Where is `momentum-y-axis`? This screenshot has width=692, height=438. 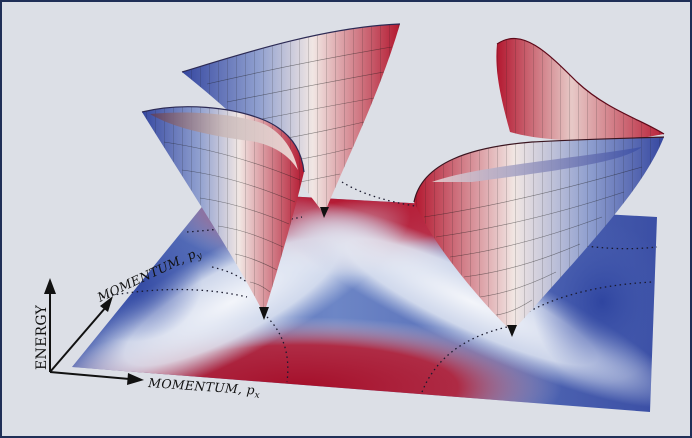 momentum-y-axis is located at coordinates (78, 339).